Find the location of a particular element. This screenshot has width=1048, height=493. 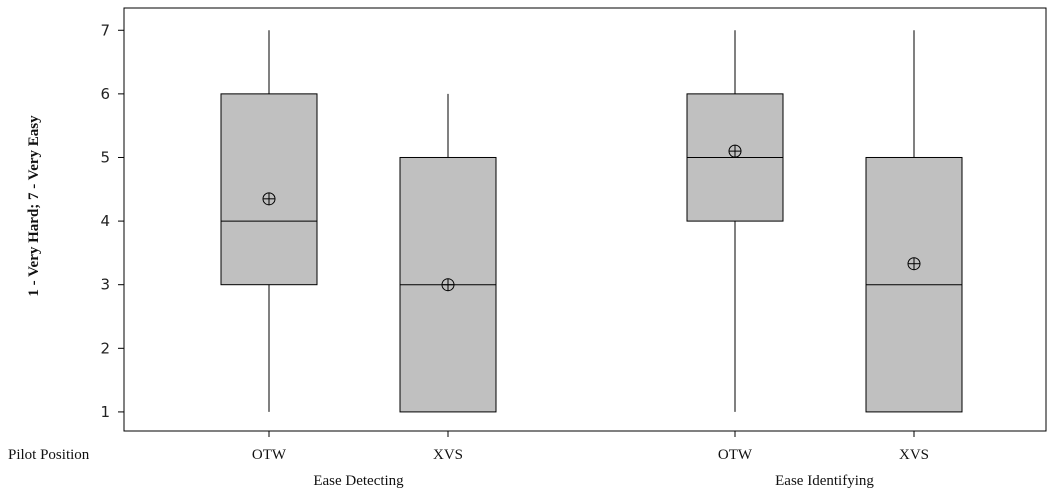

y-tick-label: 5 is located at coordinates (105, 157).